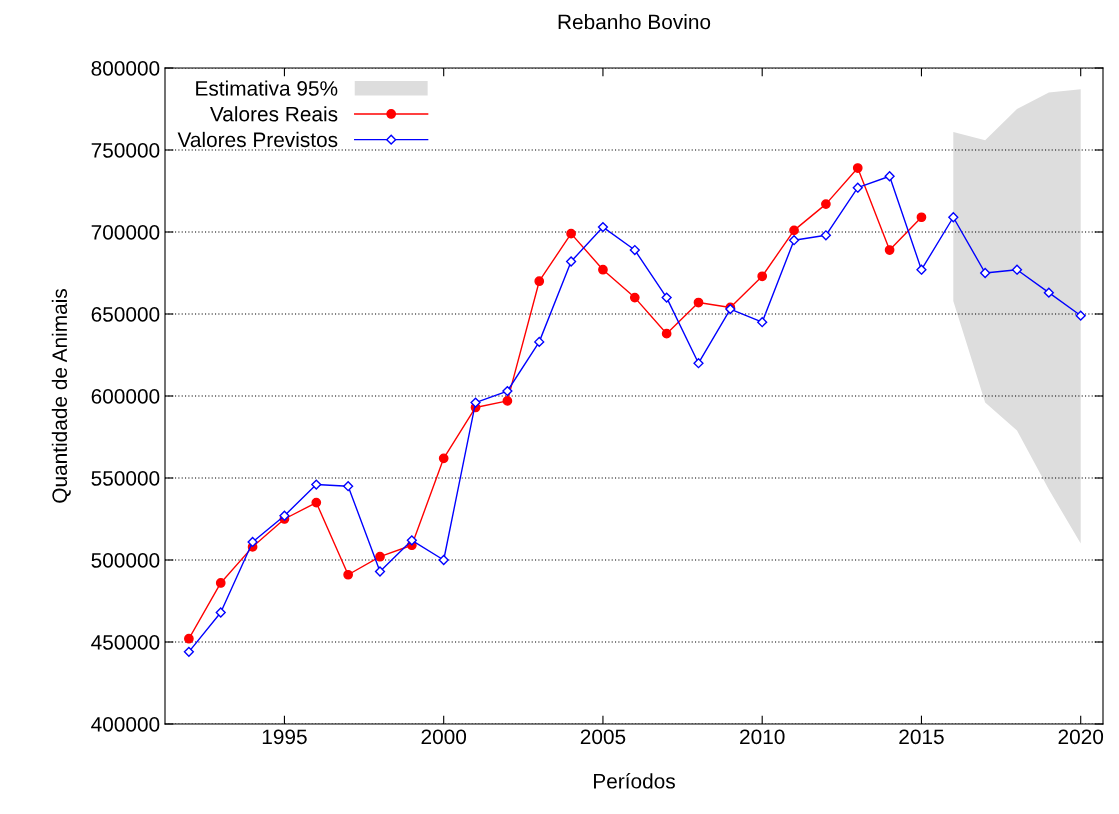  Describe the element at coordinates (125, 150) in the screenshot. I see `y-tick-label: 750000` at that location.